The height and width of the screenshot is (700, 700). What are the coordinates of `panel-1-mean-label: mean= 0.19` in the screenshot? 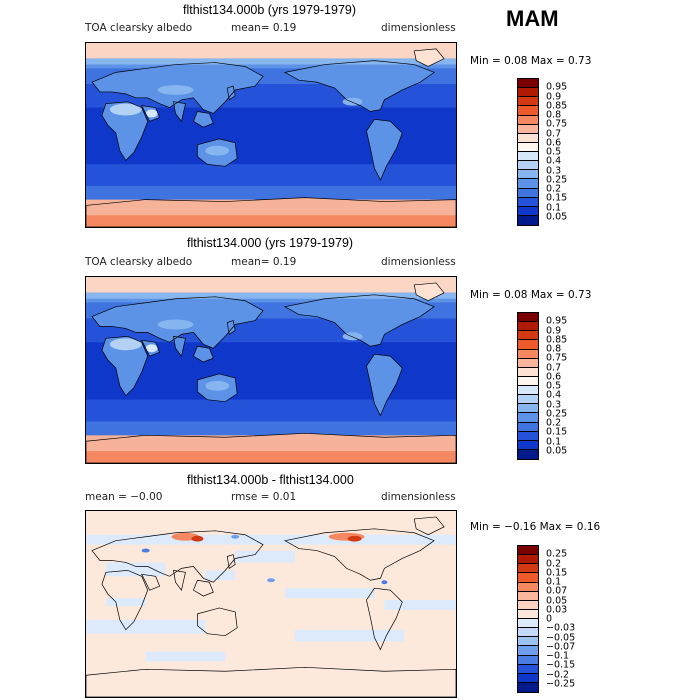 It's located at (264, 28).